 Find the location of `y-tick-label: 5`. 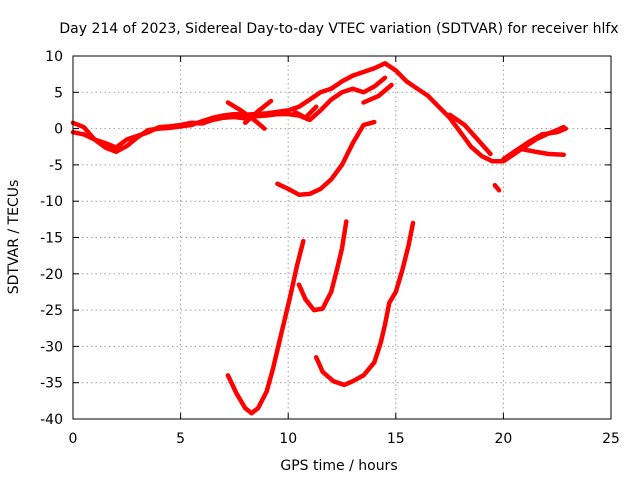

y-tick-label: 5 is located at coordinates (58, 93).